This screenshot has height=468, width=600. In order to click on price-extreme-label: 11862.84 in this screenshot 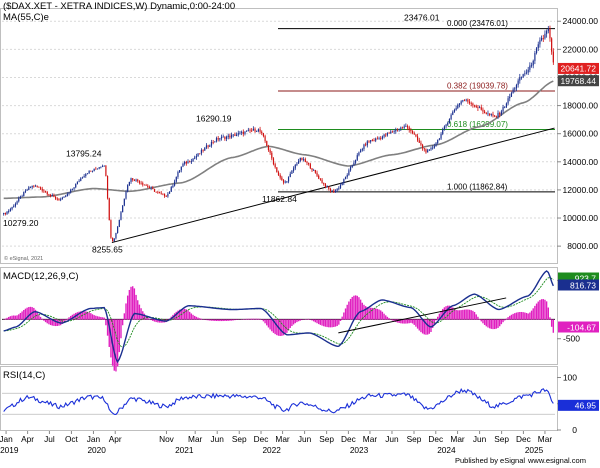, I will do `click(279, 199)`.